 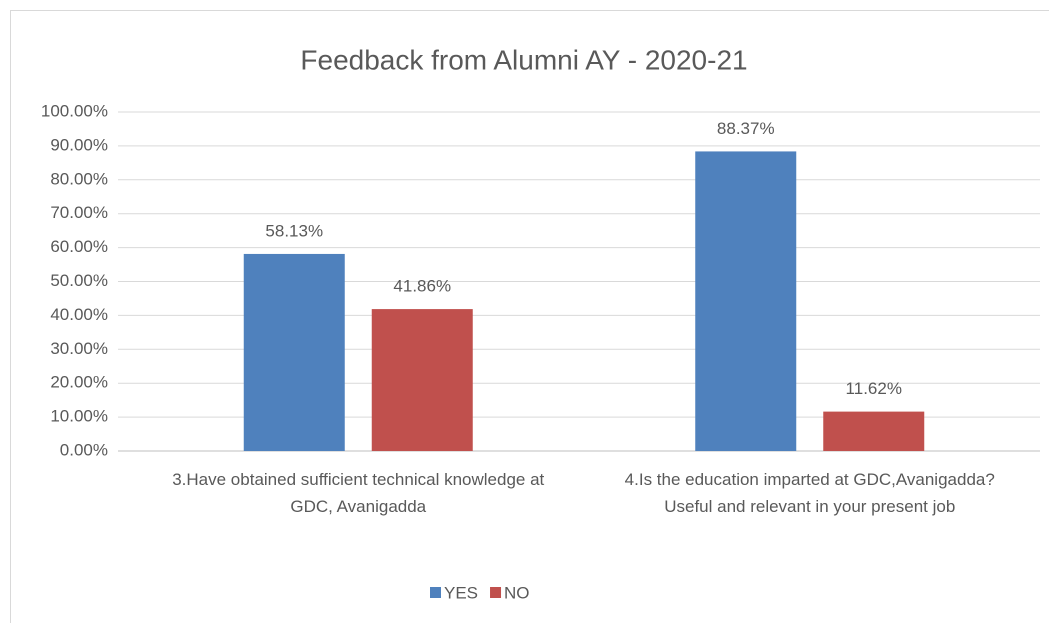 I want to click on y-tick-label: 50.00%, so click(x=79, y=280).